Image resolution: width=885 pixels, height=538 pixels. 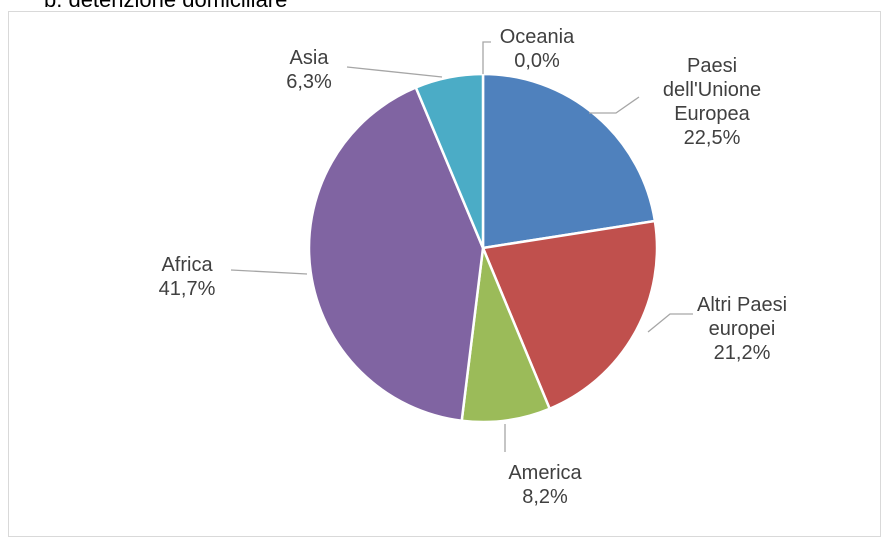 What do you see at coordinates (310, 58) in the screenshot?
I see `data-label-category: Asia` at bounding box center [310, 58].